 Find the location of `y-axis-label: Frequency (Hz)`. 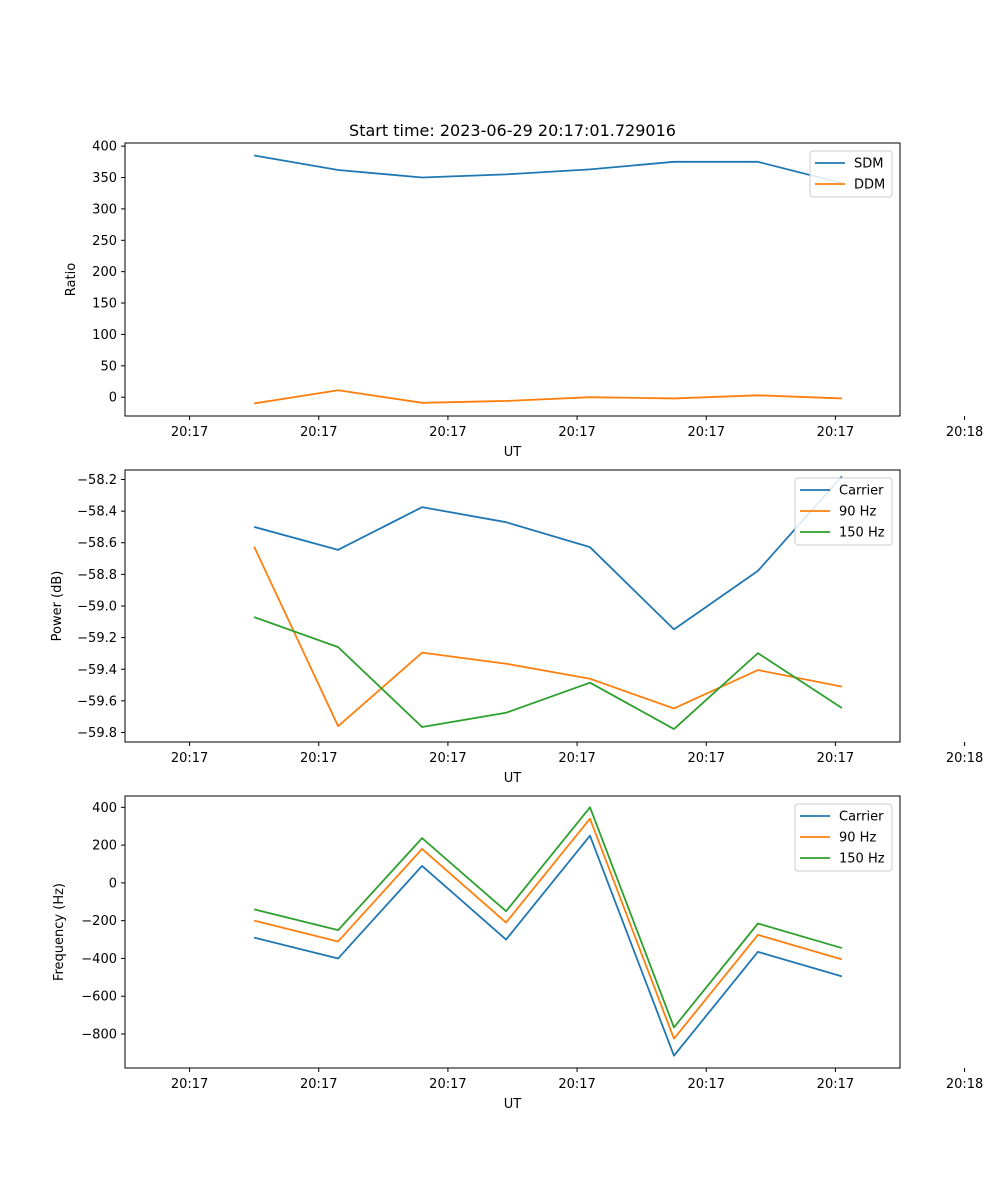

y-axis-label: Frequency (Hz) is located at coordinates (59, 932).